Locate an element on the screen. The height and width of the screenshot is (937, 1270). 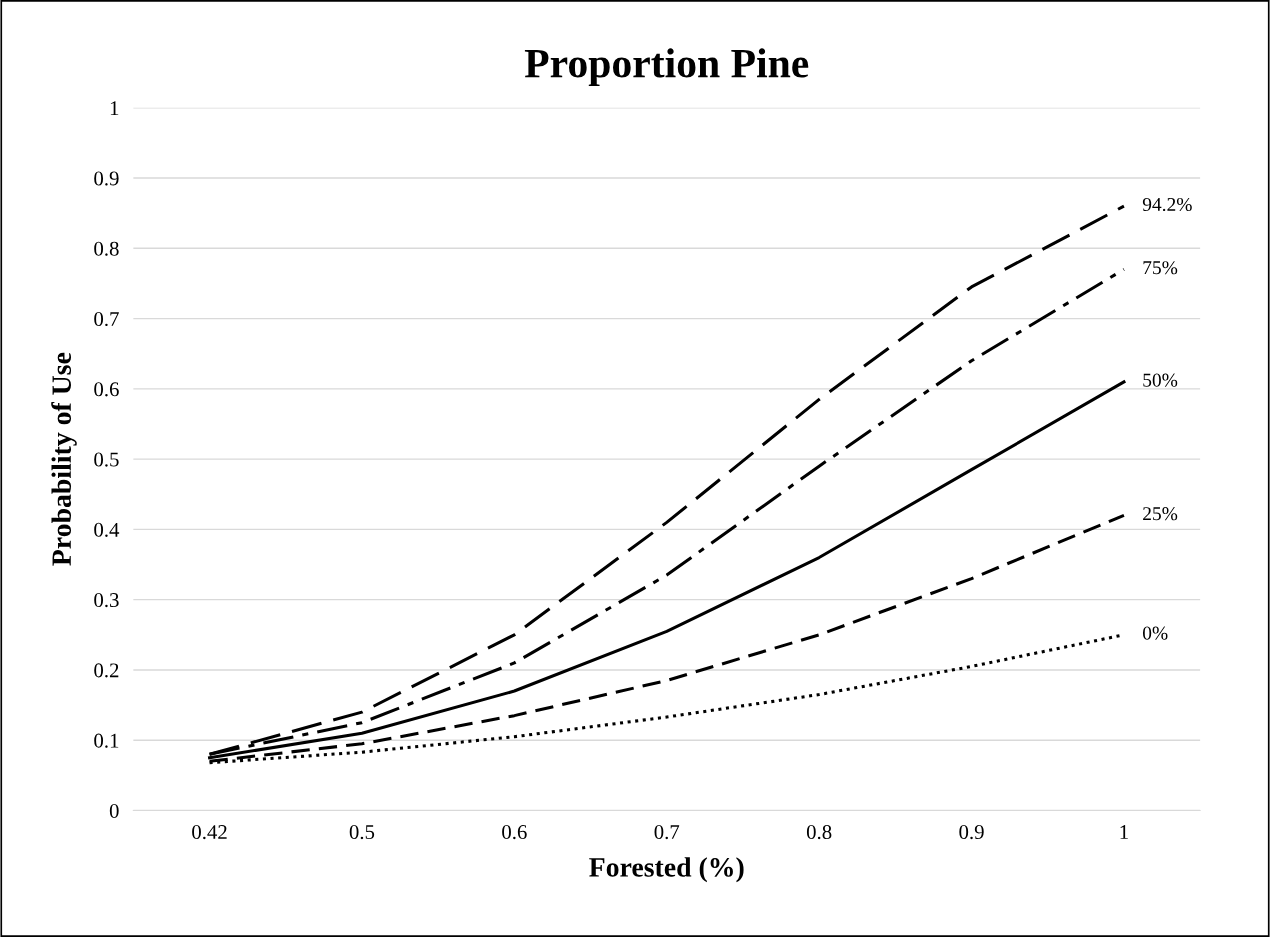
x-tick-label: 0.7 is located at coordinates (667, 832).